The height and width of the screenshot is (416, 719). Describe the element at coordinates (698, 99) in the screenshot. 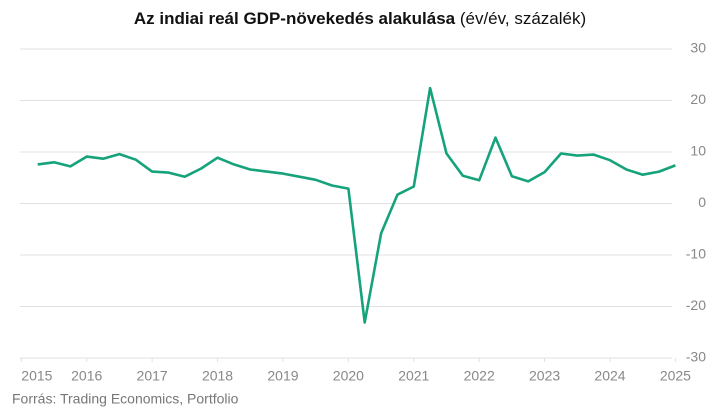

I see `y-tick-label: 20` at that location.